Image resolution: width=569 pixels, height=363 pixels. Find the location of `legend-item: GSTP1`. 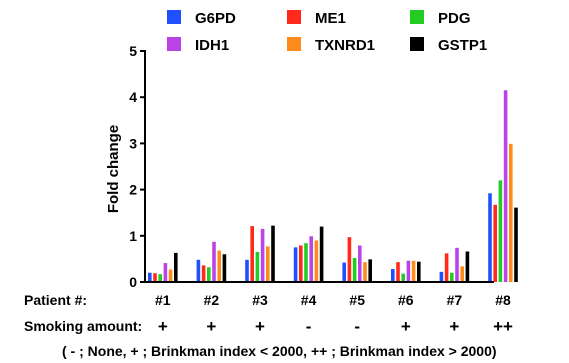

legend-item: GSTP1 is located at coordinates (448, 45).